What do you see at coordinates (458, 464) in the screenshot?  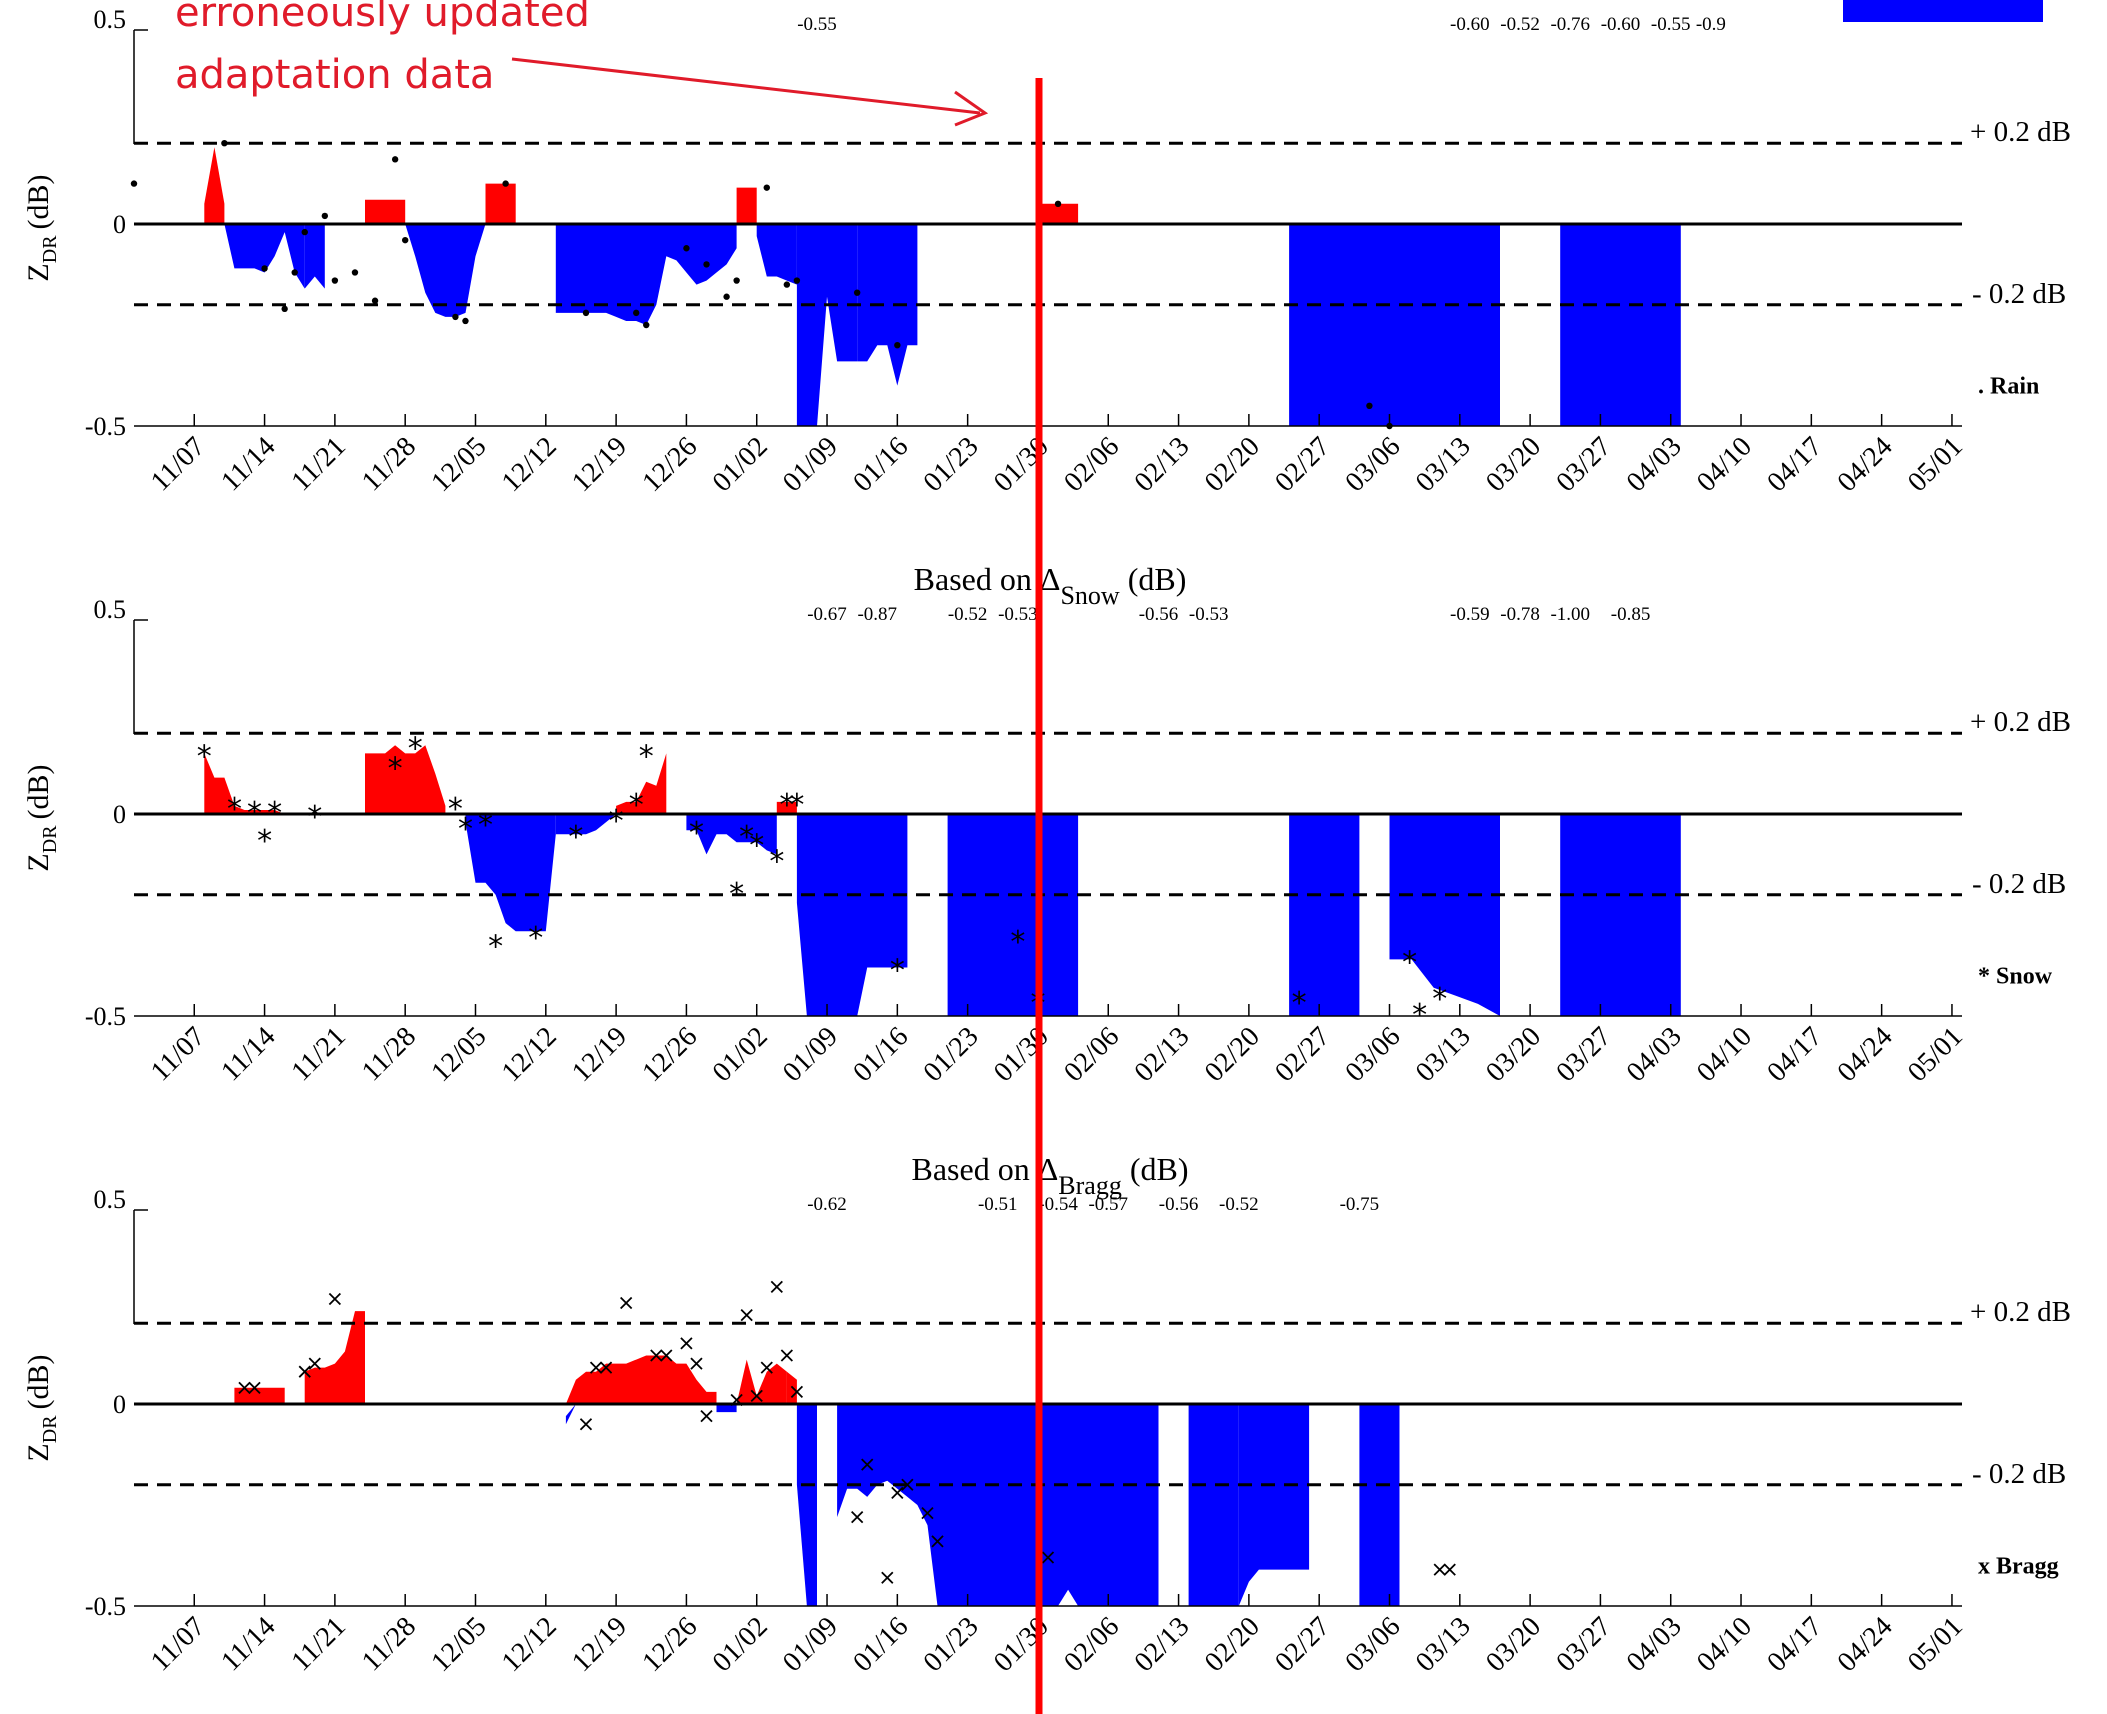 I see `x-tick-label: 12/05` at bounding box center [458, 464].